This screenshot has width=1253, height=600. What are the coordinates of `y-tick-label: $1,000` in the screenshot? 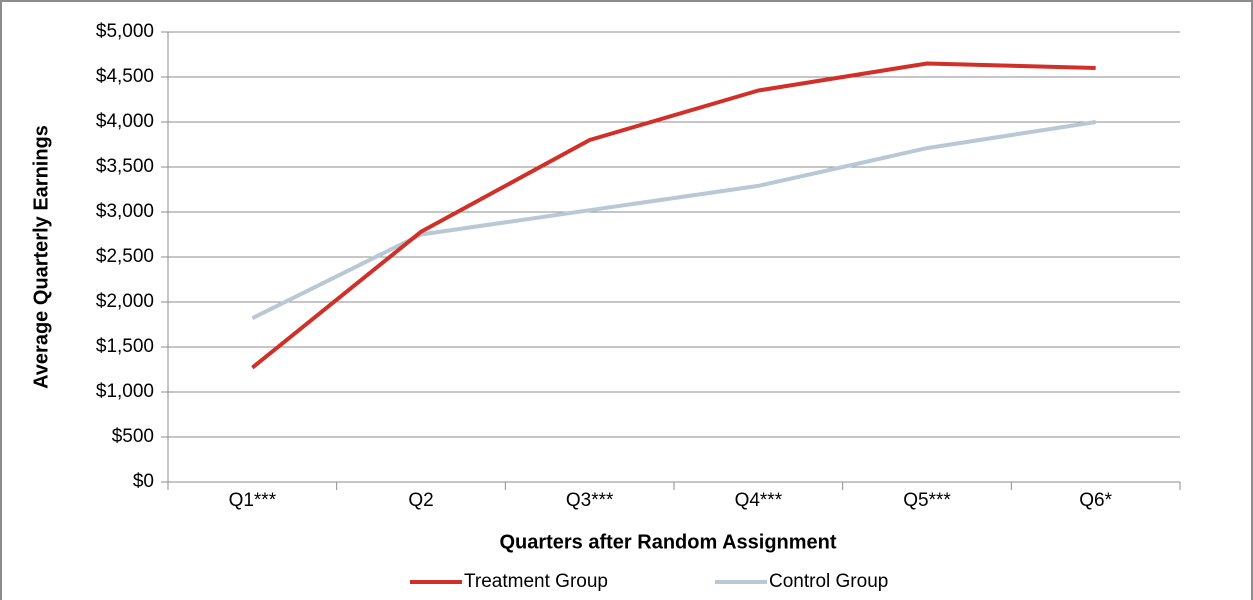 It's located at (125, 391).